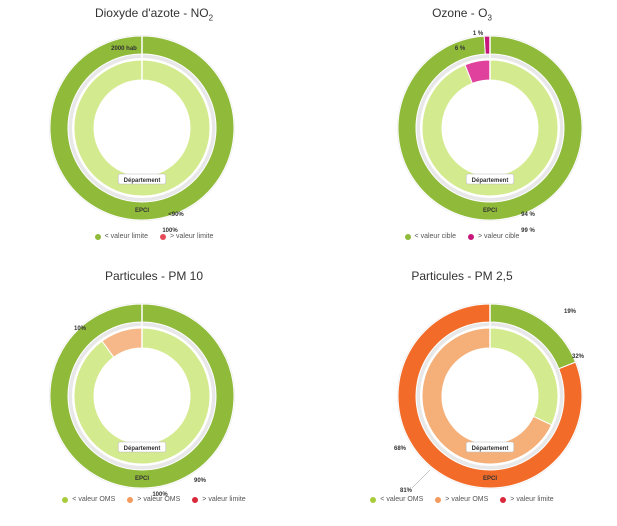 The width and height of the screenshot is (617, 526). Describe the element at coordinates (154, 14) in the screenshot. I see `chart-title: Dioxyde d'azote - NO2` at that location.